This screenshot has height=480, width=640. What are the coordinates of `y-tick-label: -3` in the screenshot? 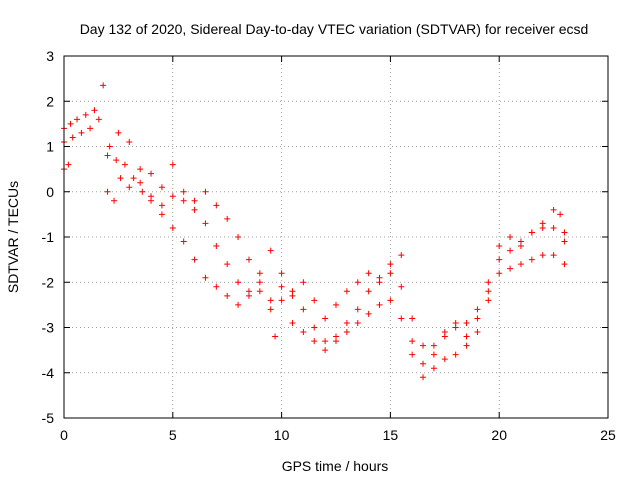 It's located at (48, 328).